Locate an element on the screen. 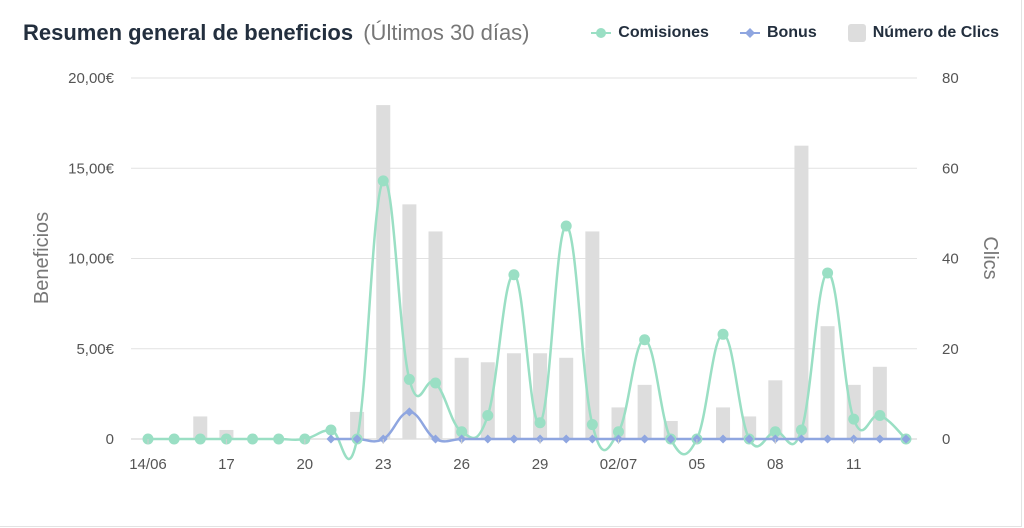 Image resolution: width=1024 pixels, height=528 pixels. x-tick-label: 26 is located at coordinates (461, 464).